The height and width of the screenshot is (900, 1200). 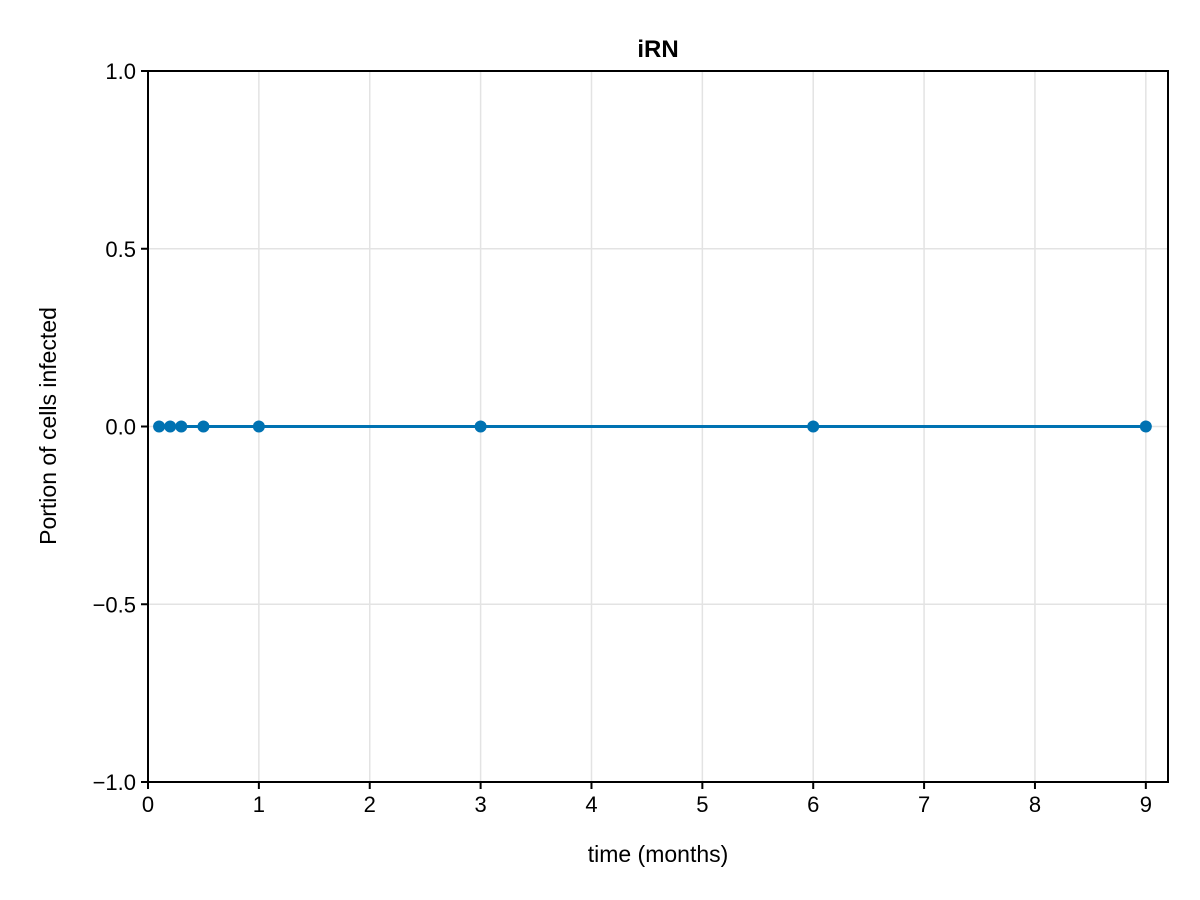 I want to click on y-tick-label: −1.0, so click(x=114, y=782).